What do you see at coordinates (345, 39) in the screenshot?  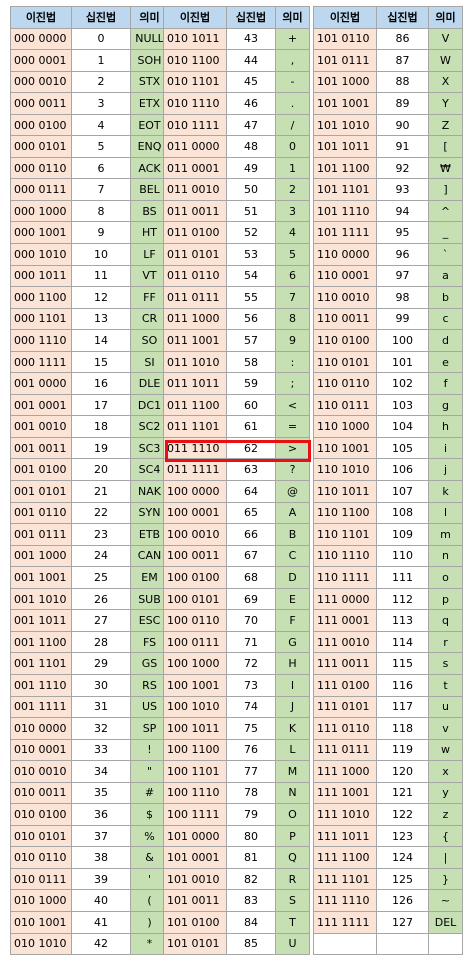 I see `binary-cell: 101 0110` at bounding box center [345, 39].